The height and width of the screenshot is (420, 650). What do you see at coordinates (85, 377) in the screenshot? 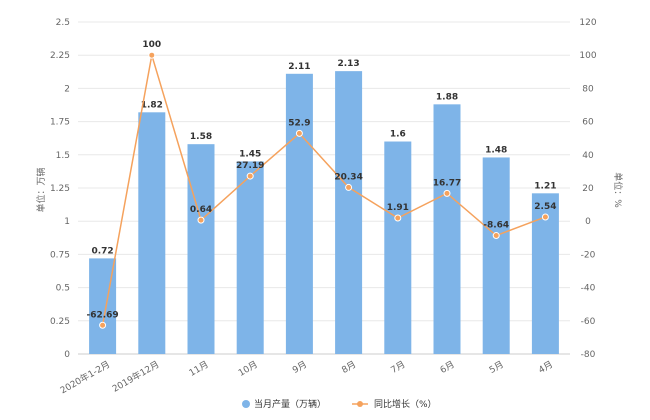
I see `x-tick-label: 2020年1-2月` at bounding box center [85, 377].